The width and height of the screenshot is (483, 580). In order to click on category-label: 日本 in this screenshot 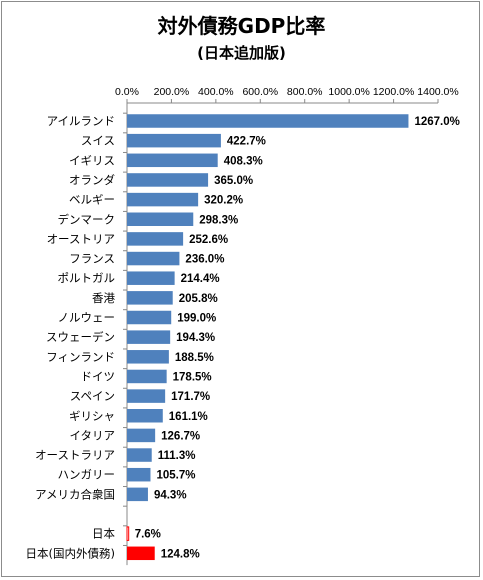, I will do `click(103, 534)`.